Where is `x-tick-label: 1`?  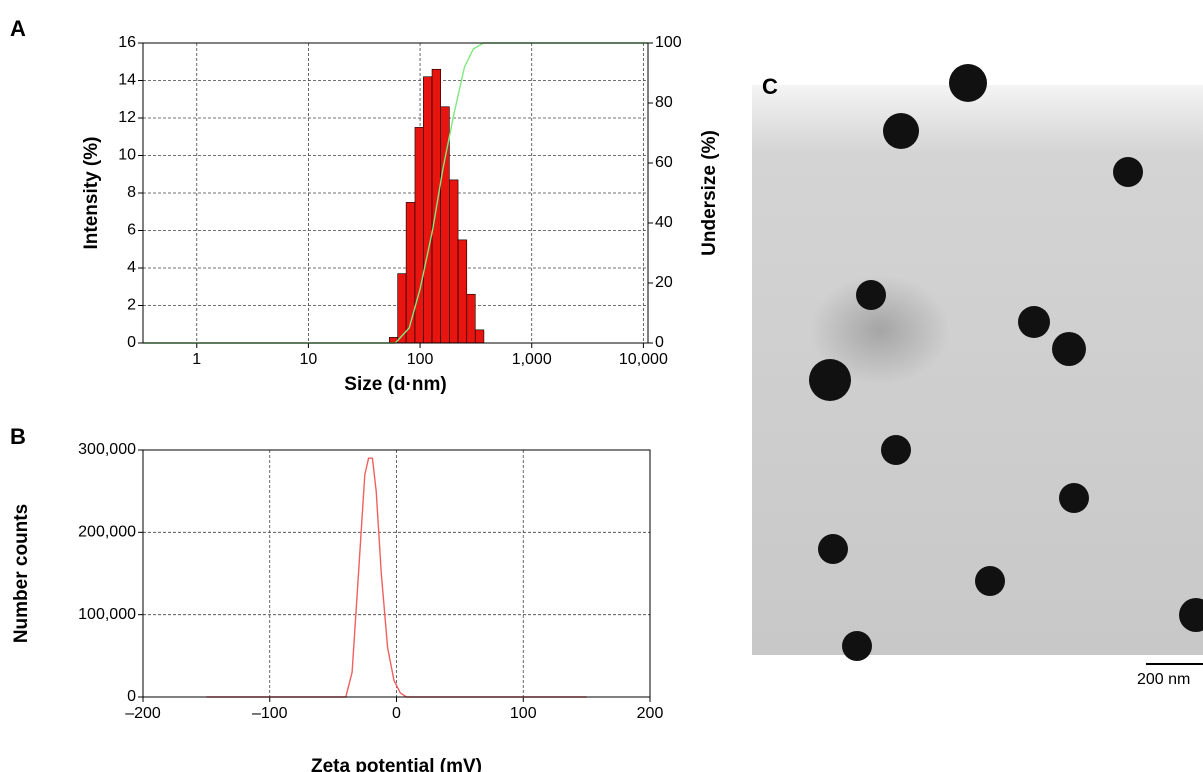 x-tick-label: 1 is located at coordinates (196, 359).